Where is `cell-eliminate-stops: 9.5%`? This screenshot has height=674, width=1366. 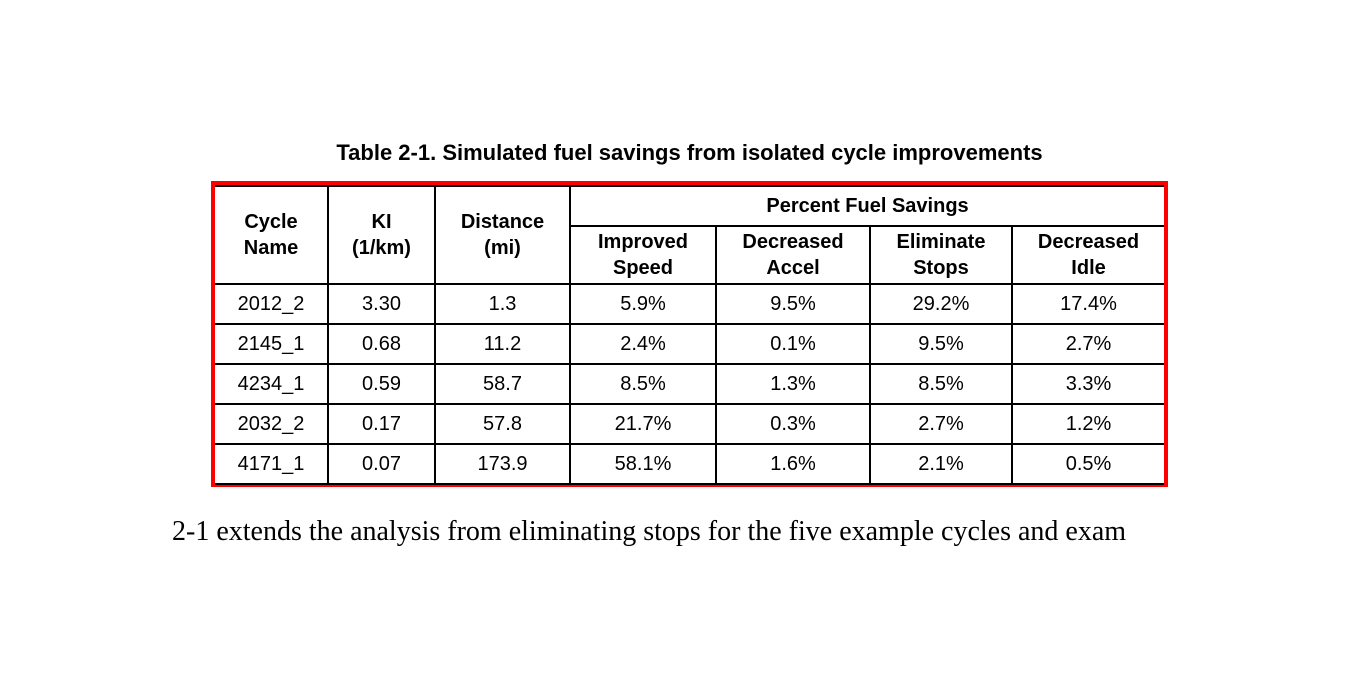 cell-eliminate-stops: 9.5% is located at coordinates (941, 344).